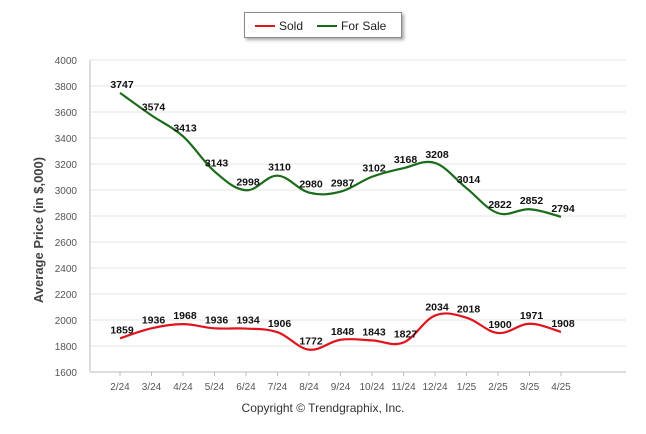 The width and height of the screenshot is (646, 434). I want to click on data-label: 1906, so click(280, 324).